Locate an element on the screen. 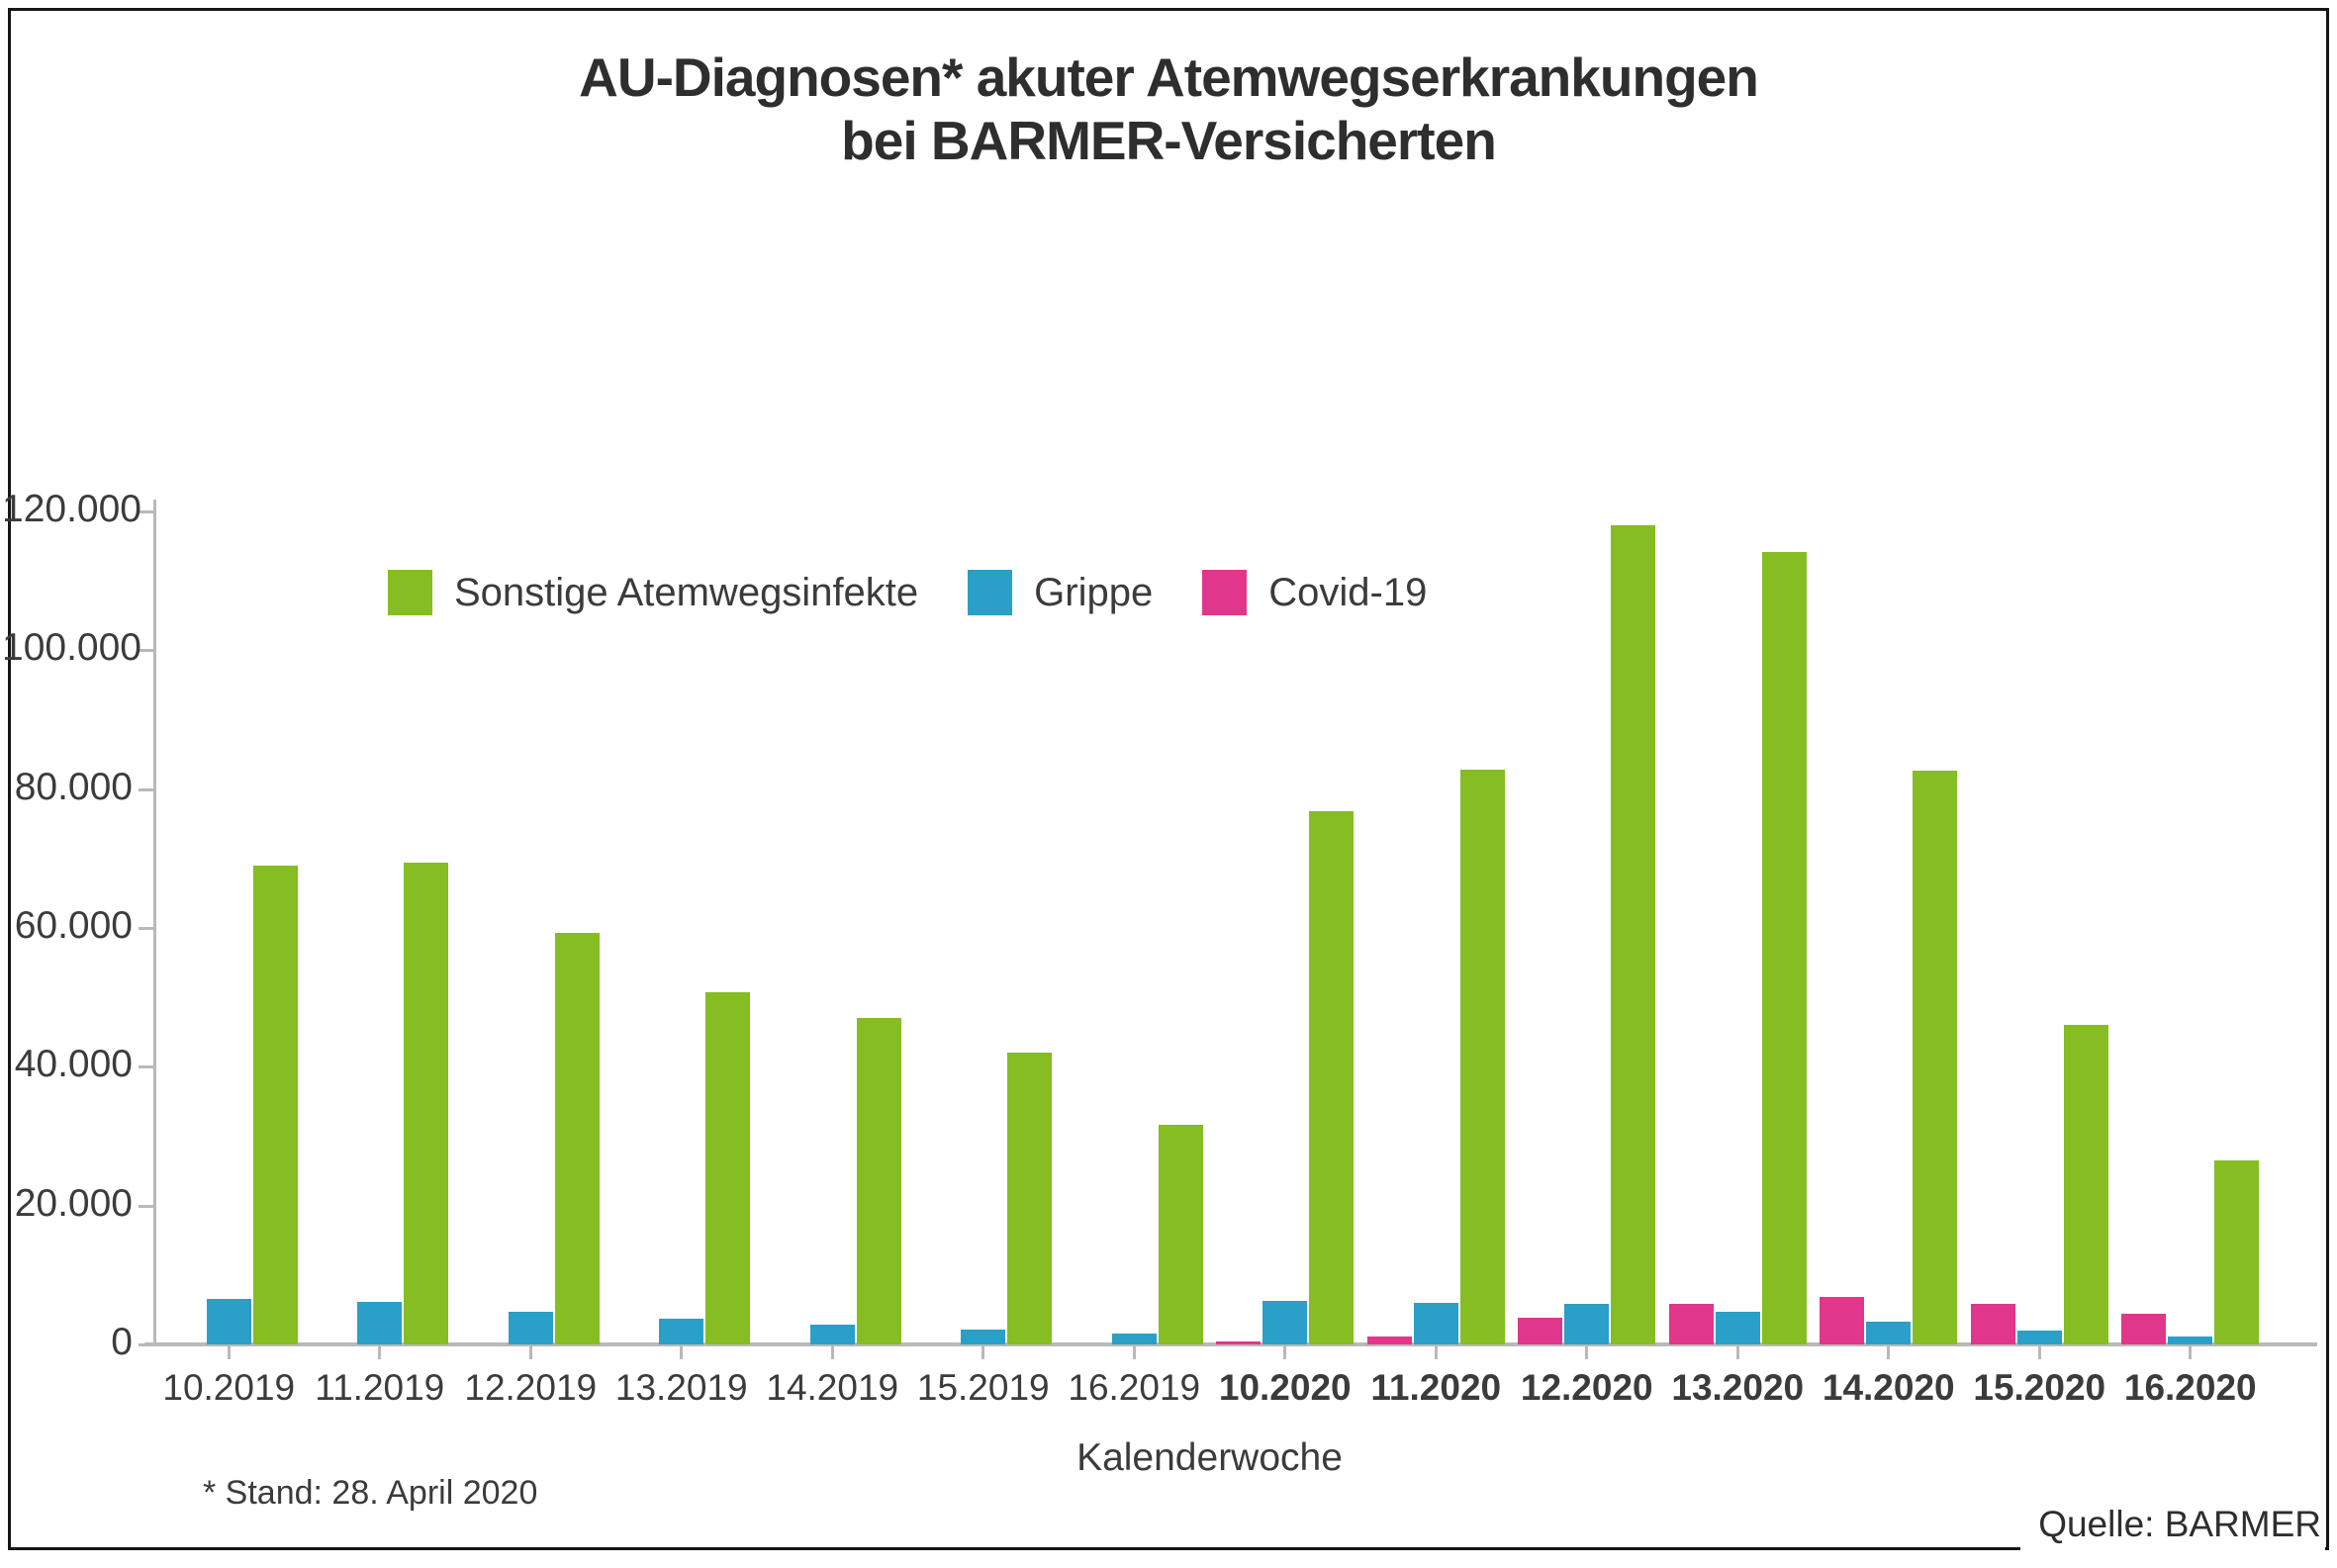  y-axis-tick-label: 0 is located at coordinates (122, 1342).